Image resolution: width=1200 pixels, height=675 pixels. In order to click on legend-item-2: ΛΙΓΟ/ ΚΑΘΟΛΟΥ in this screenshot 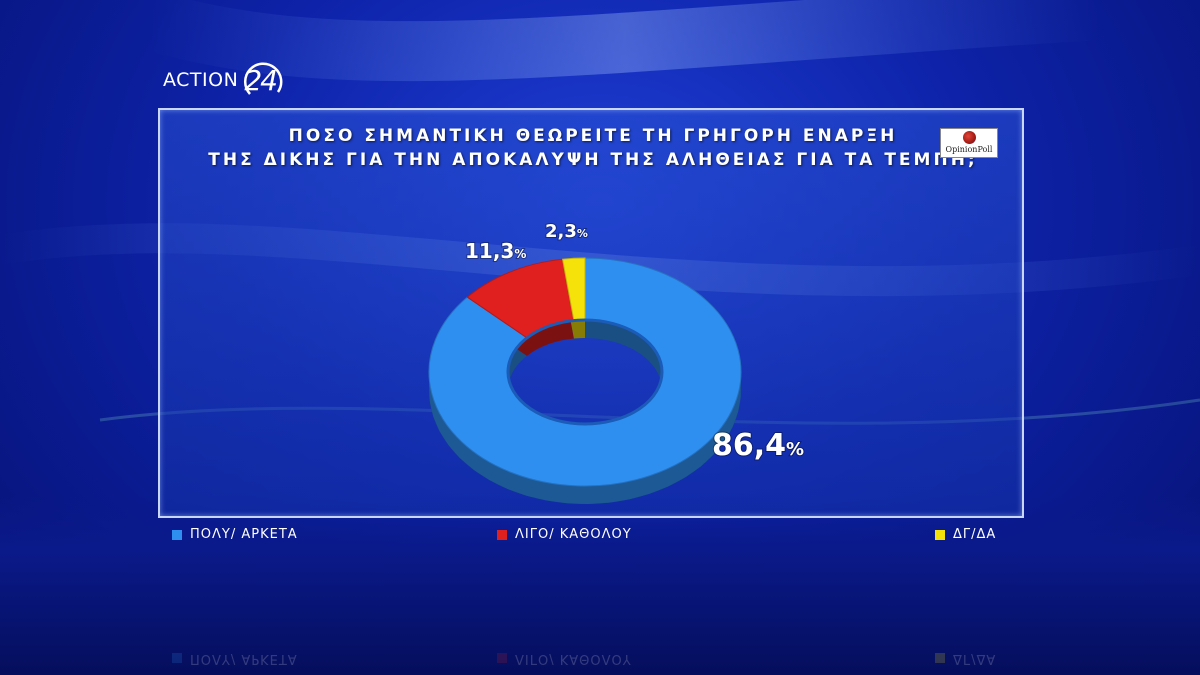, I will do `click(564, 534)`.